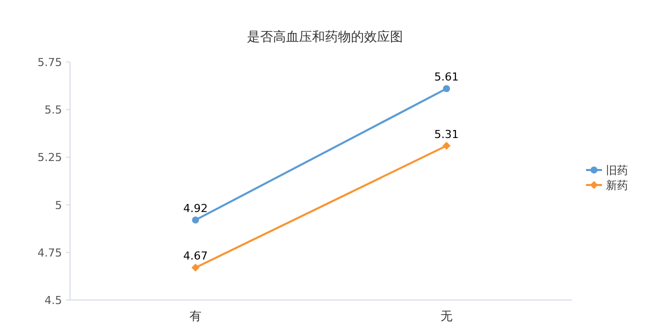  Describe the element at coordinates (50, 62) in the screenshot. I see `y-tick-label: 5.75` at that location.